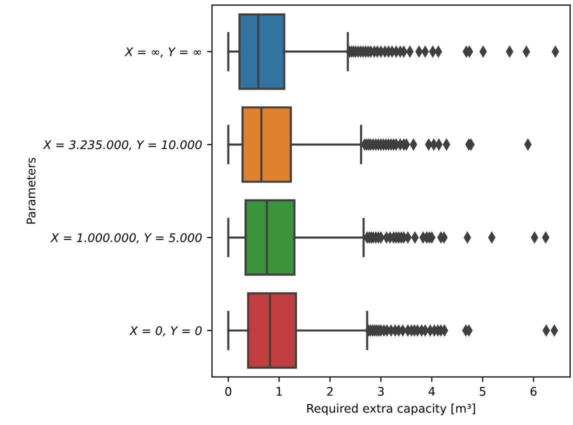  Describe the element at coordinates (330, 391) in the screenshot. I see `x-tick-label: 2` at that location.